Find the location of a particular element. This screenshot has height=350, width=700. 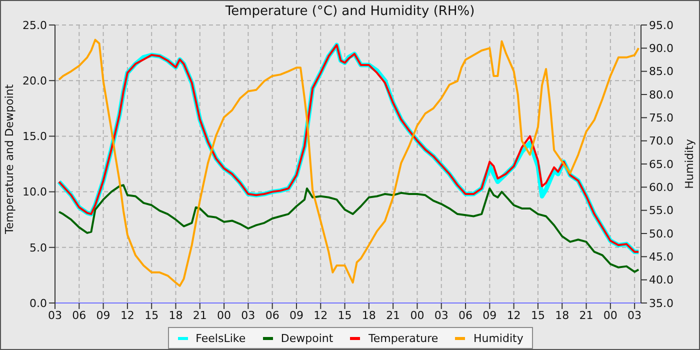

chart-title: Temperature (°C) and Humidity (RH%) is located at coordinates (350, 11).